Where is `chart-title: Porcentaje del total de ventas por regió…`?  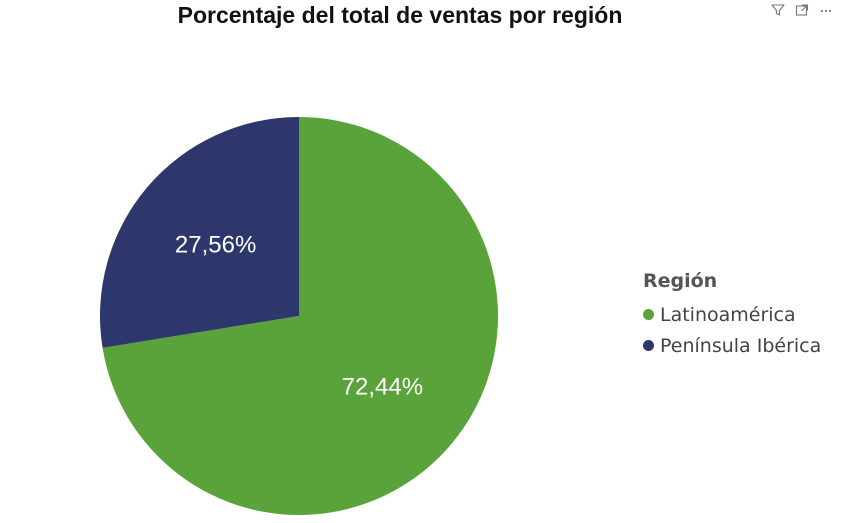
chart-title: Porcentaje del total de ventas por regió… is located at coordinates (400, 15).